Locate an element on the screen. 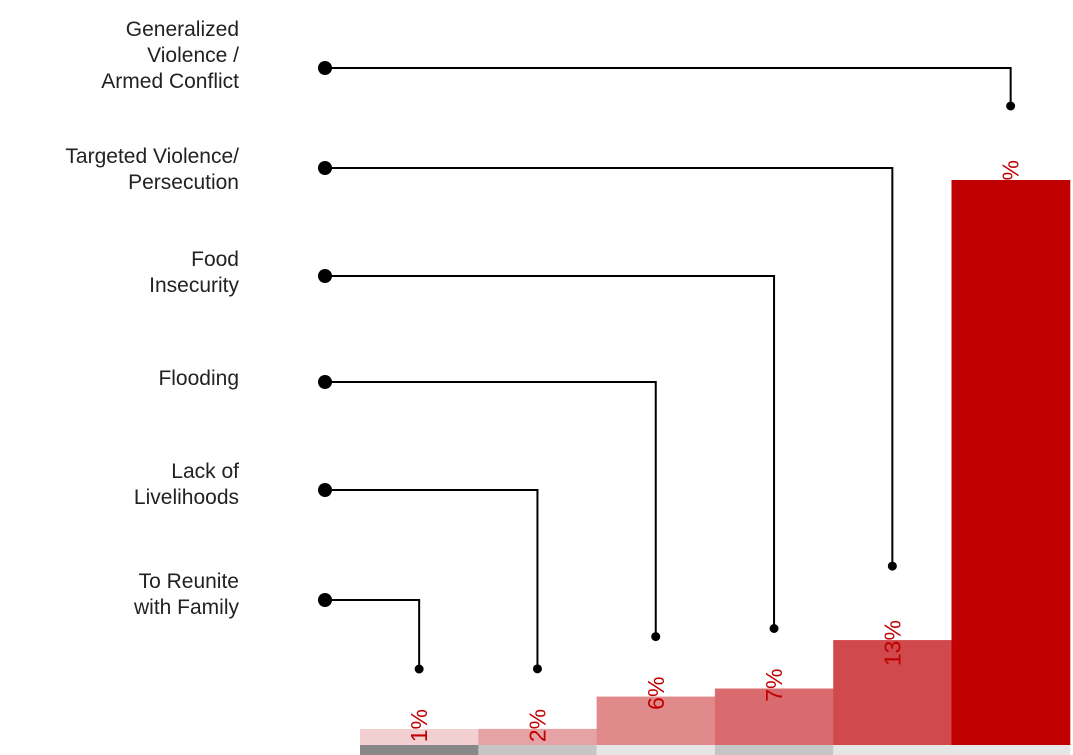  category-label-food-insecurity: Food Insecurity is located at coordinates (194, 272).